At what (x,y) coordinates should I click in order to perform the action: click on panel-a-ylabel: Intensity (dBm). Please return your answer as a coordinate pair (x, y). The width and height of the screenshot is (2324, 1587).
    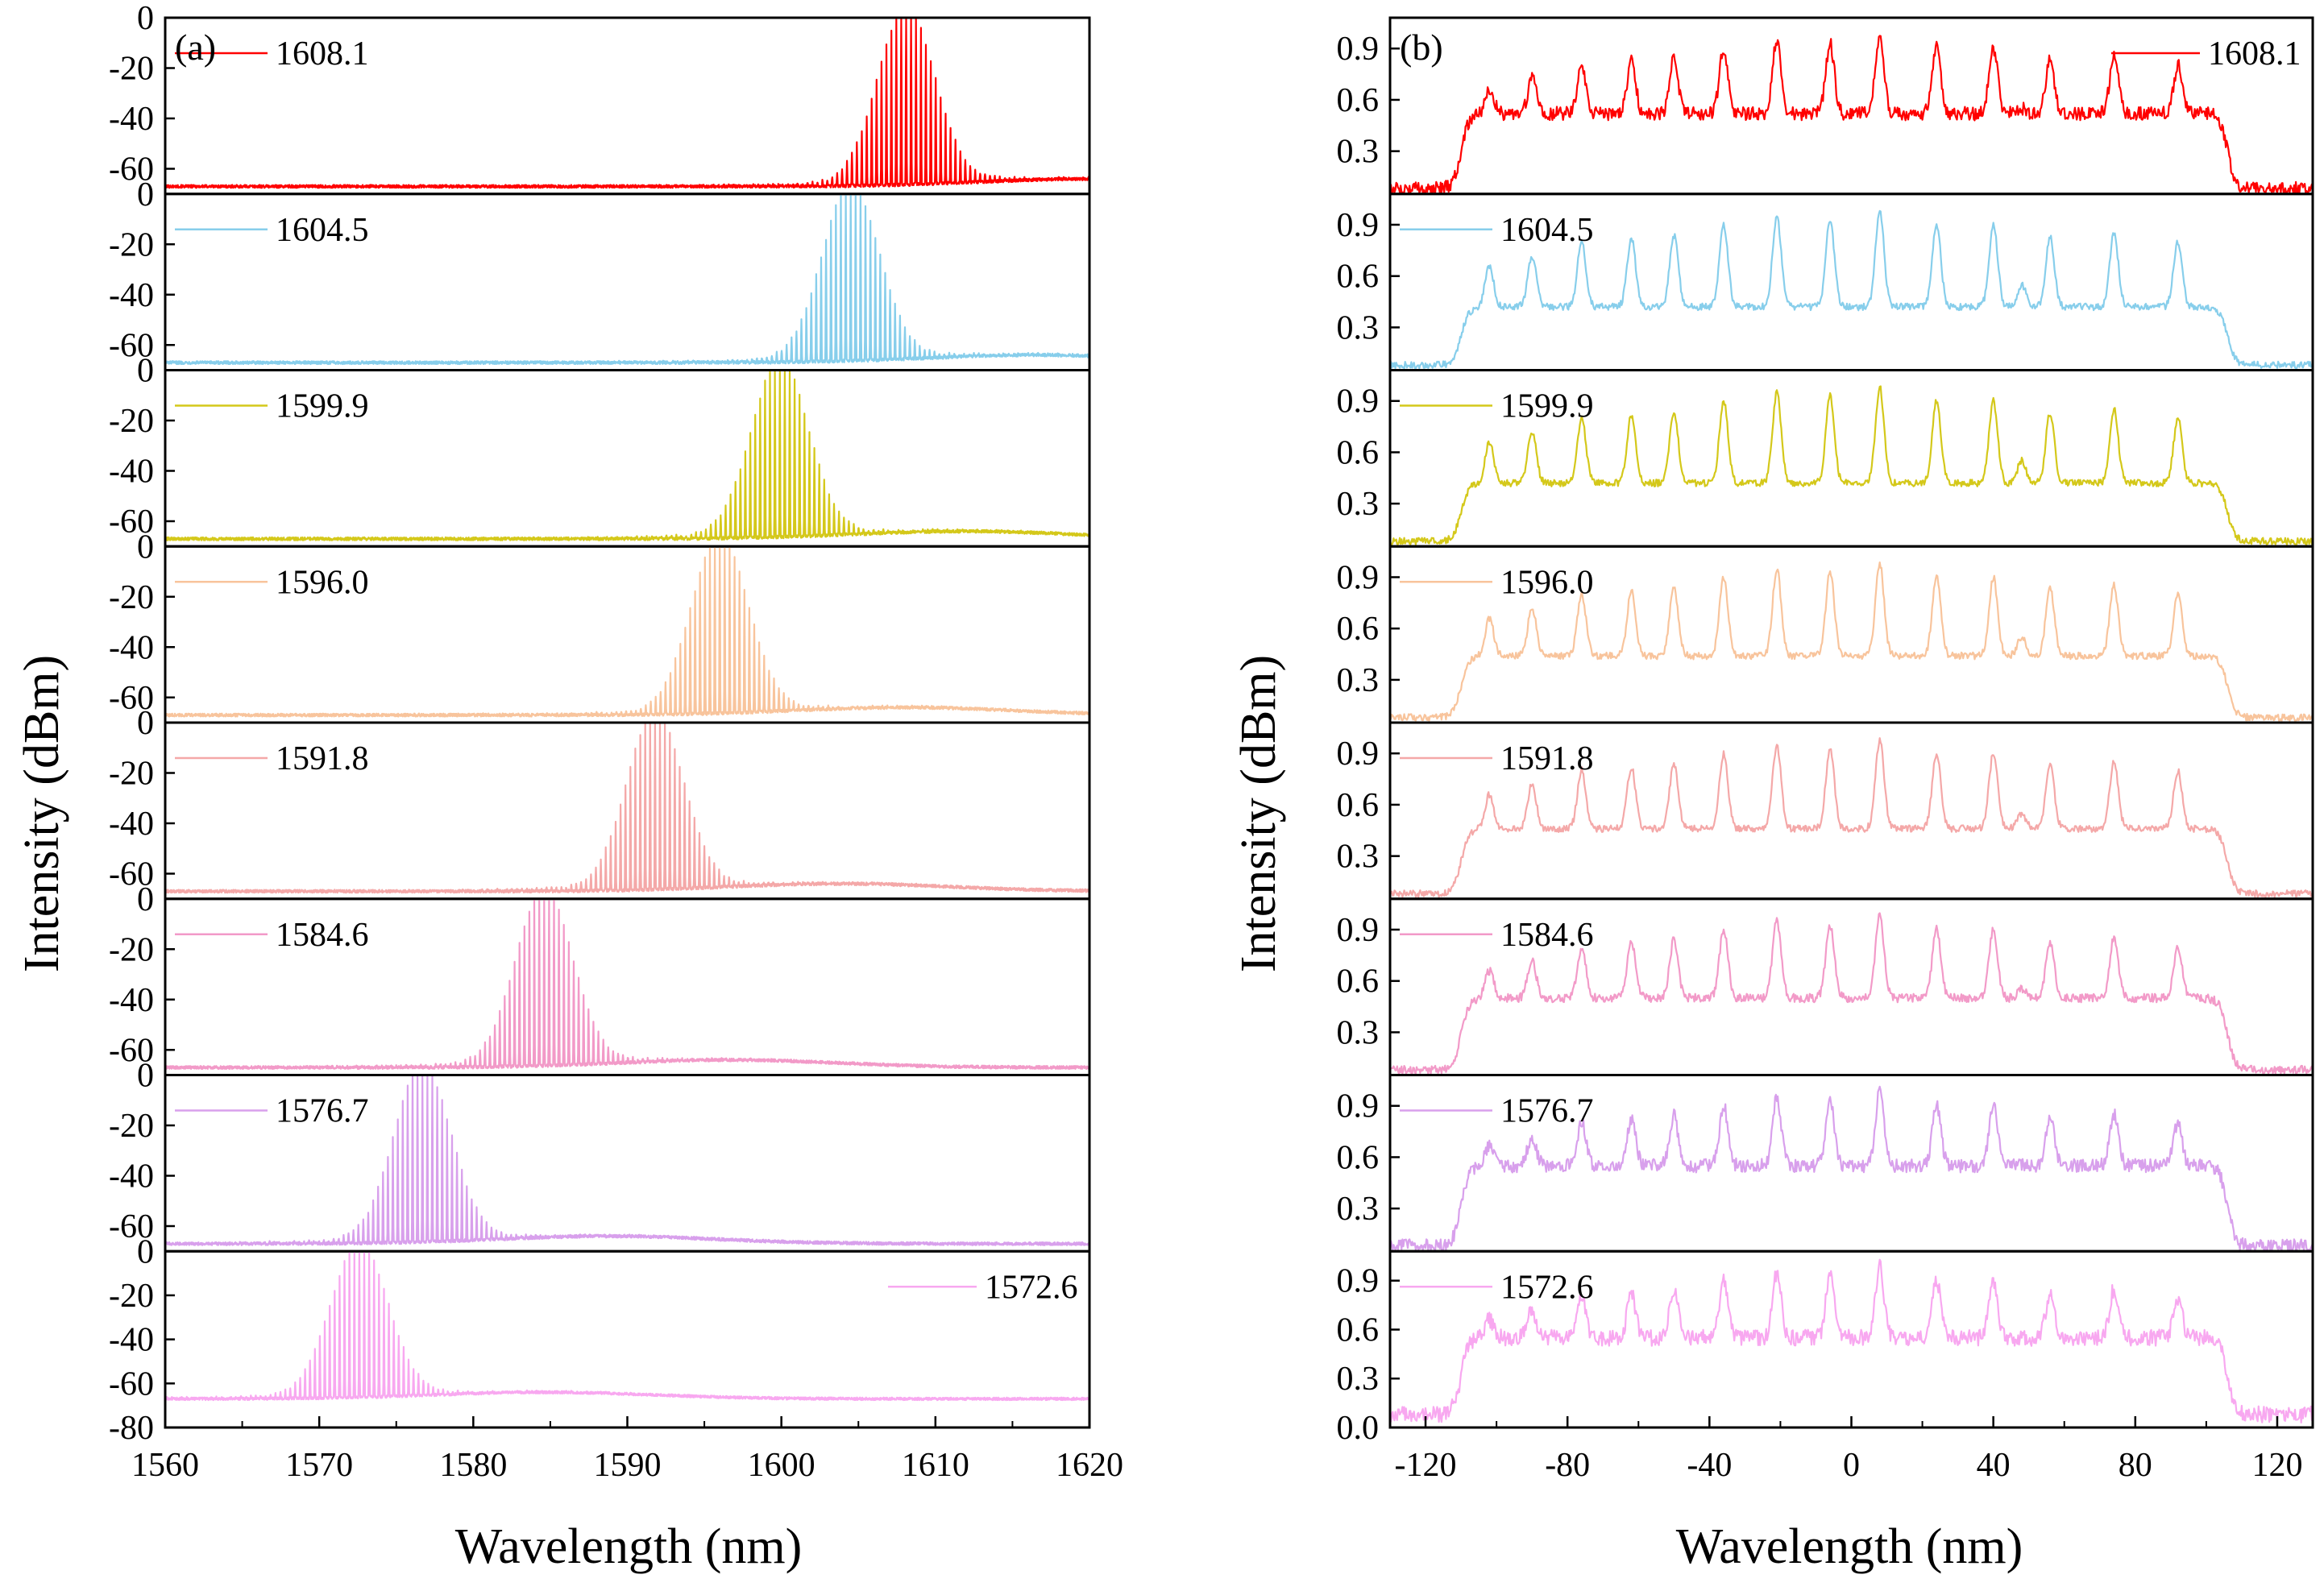
    Looking at the image, I should click on (42, 813).